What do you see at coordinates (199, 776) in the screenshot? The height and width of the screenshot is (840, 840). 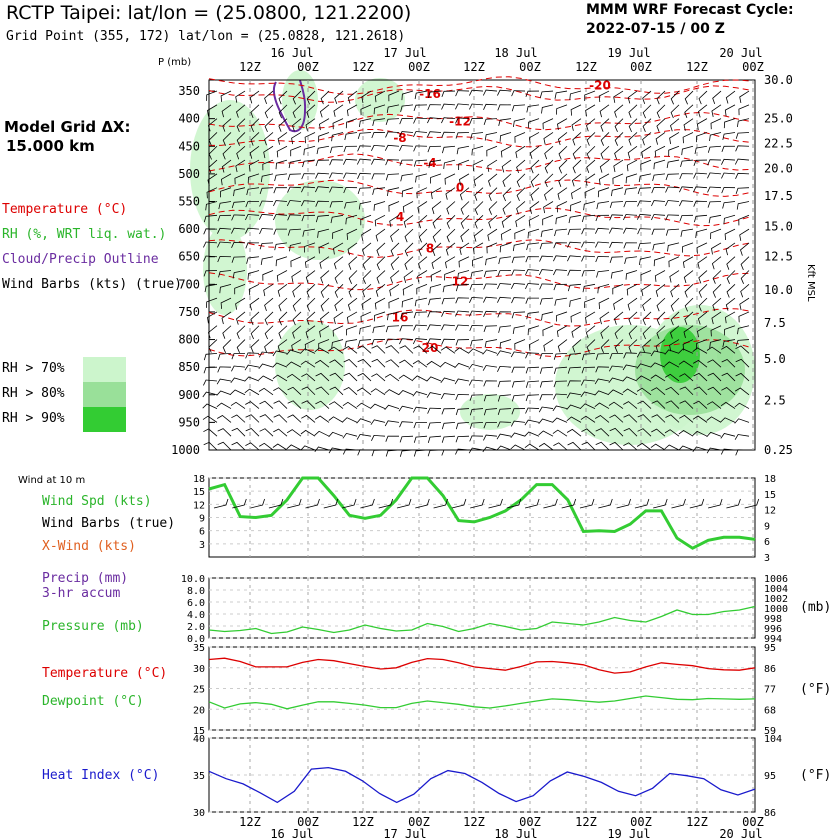 I see `heat-ytick-1: 35` at bounding box center [199, 776].